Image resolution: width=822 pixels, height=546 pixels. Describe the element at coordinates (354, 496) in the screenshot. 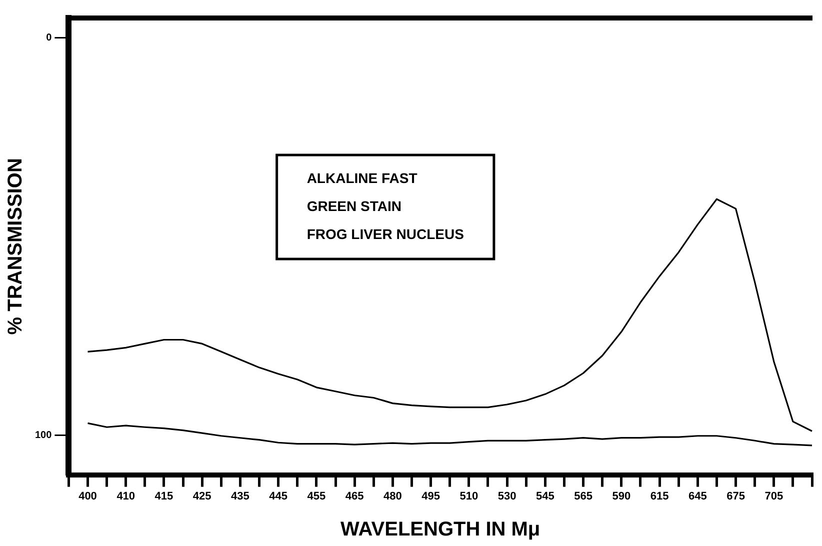

I see `x-tick-label: 465` at that location.